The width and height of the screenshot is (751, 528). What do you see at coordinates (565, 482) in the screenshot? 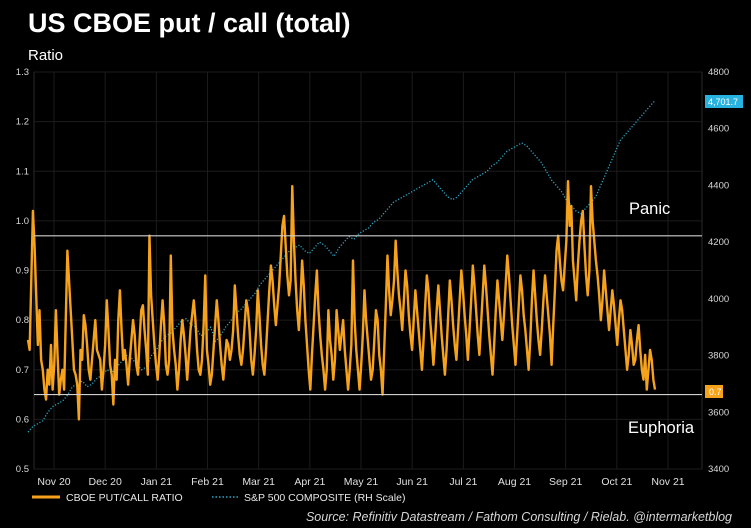
I see `x-tick-label: Sep 21` at bounding box center [565, 482].